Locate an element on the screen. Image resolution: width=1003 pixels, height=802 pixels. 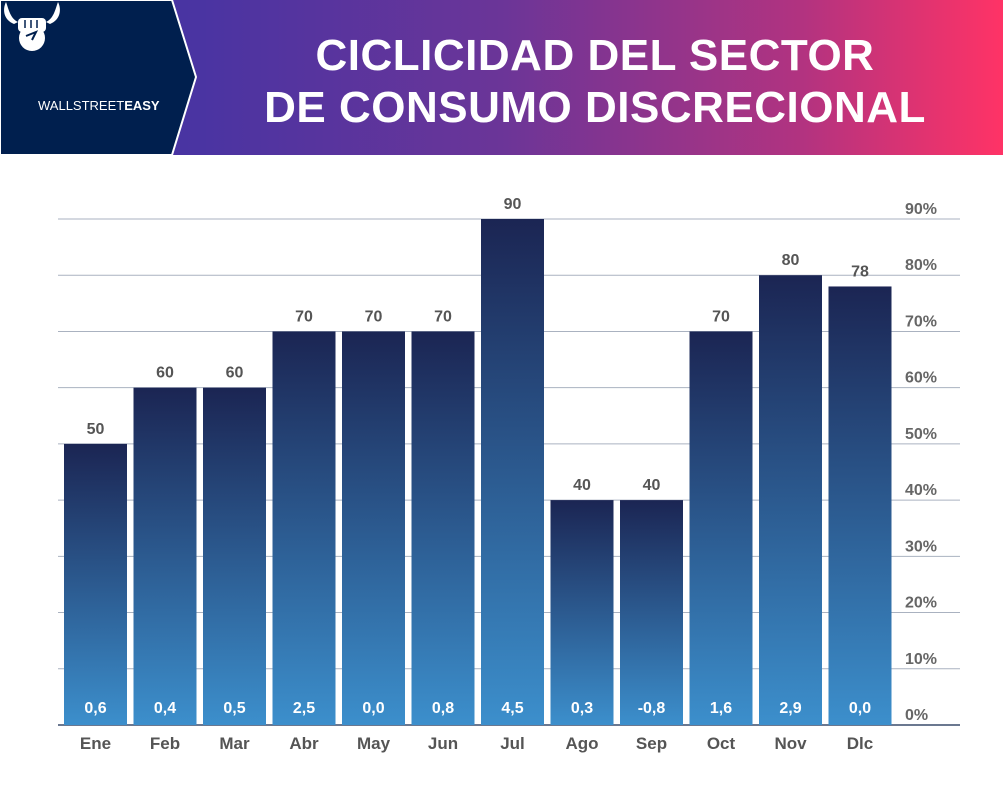
logo-panel: WALLSTREETEASY is located at coordinates (100, 77).